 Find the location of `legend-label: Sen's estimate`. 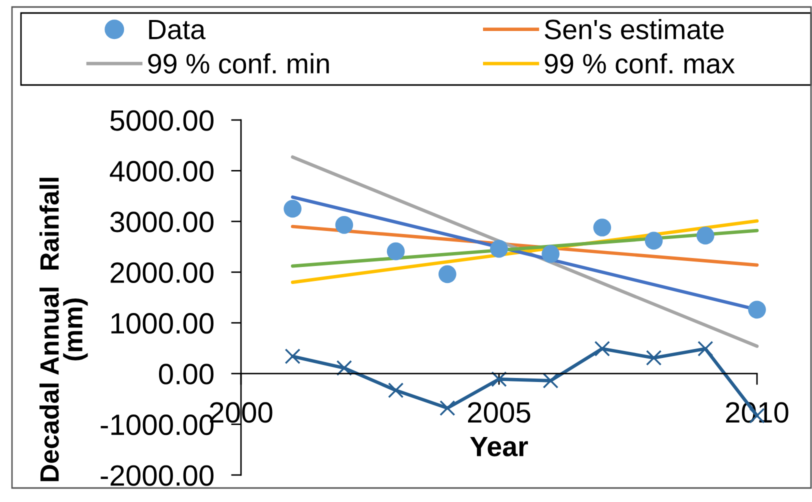

legend-label: Sen's estimate is located at coordinates (634, 29).